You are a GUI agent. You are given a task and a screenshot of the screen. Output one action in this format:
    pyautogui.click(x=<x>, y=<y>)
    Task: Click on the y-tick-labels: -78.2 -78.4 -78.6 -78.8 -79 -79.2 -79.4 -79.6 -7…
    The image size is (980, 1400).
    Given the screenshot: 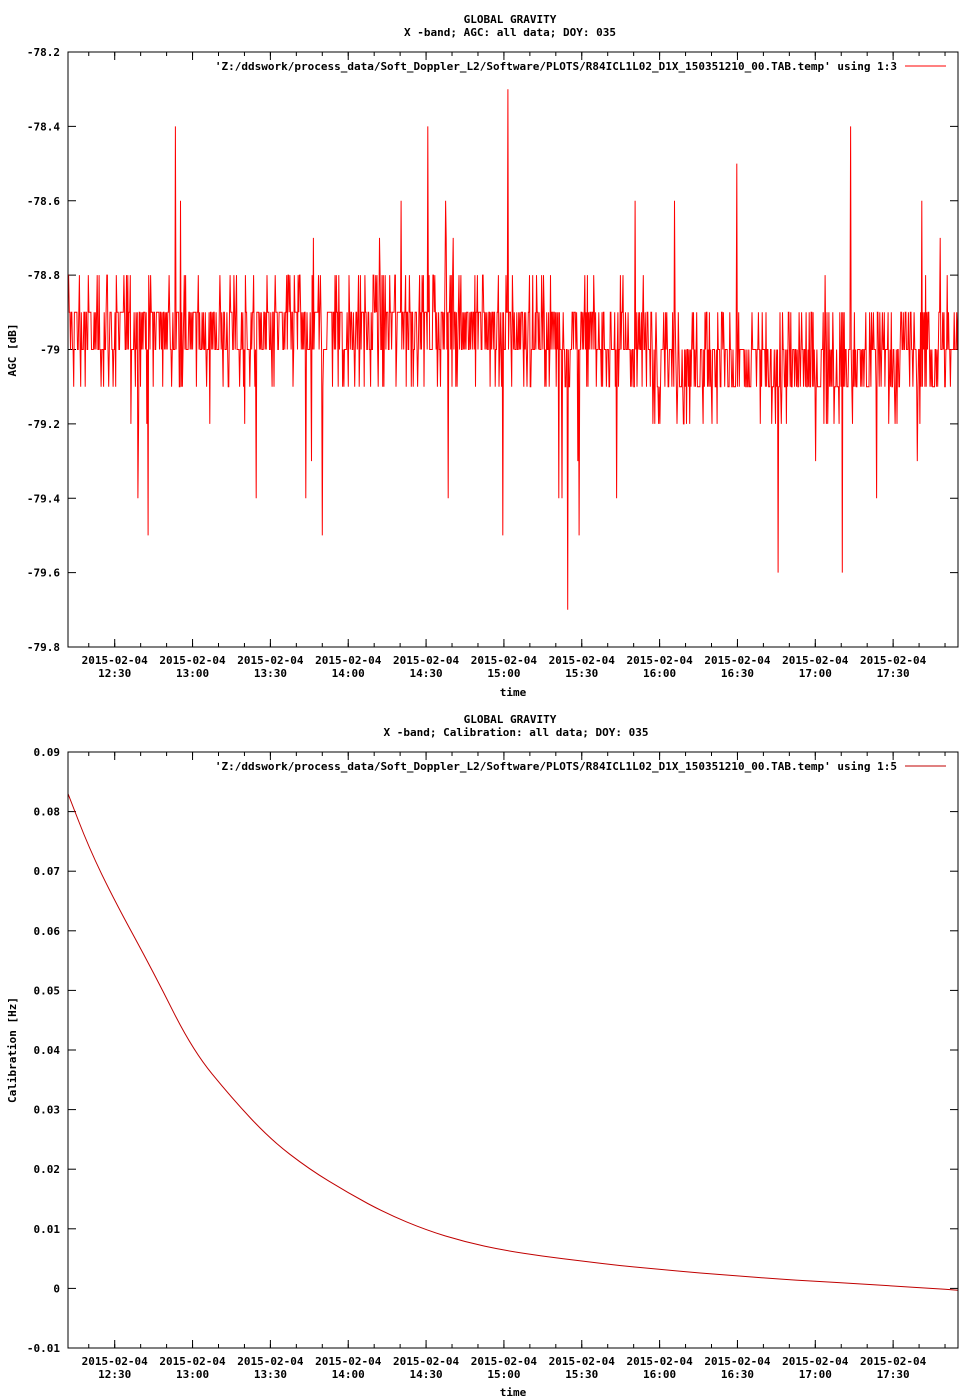 What is the action you would take?
    pyautogui.click(x=43, y=350)
    